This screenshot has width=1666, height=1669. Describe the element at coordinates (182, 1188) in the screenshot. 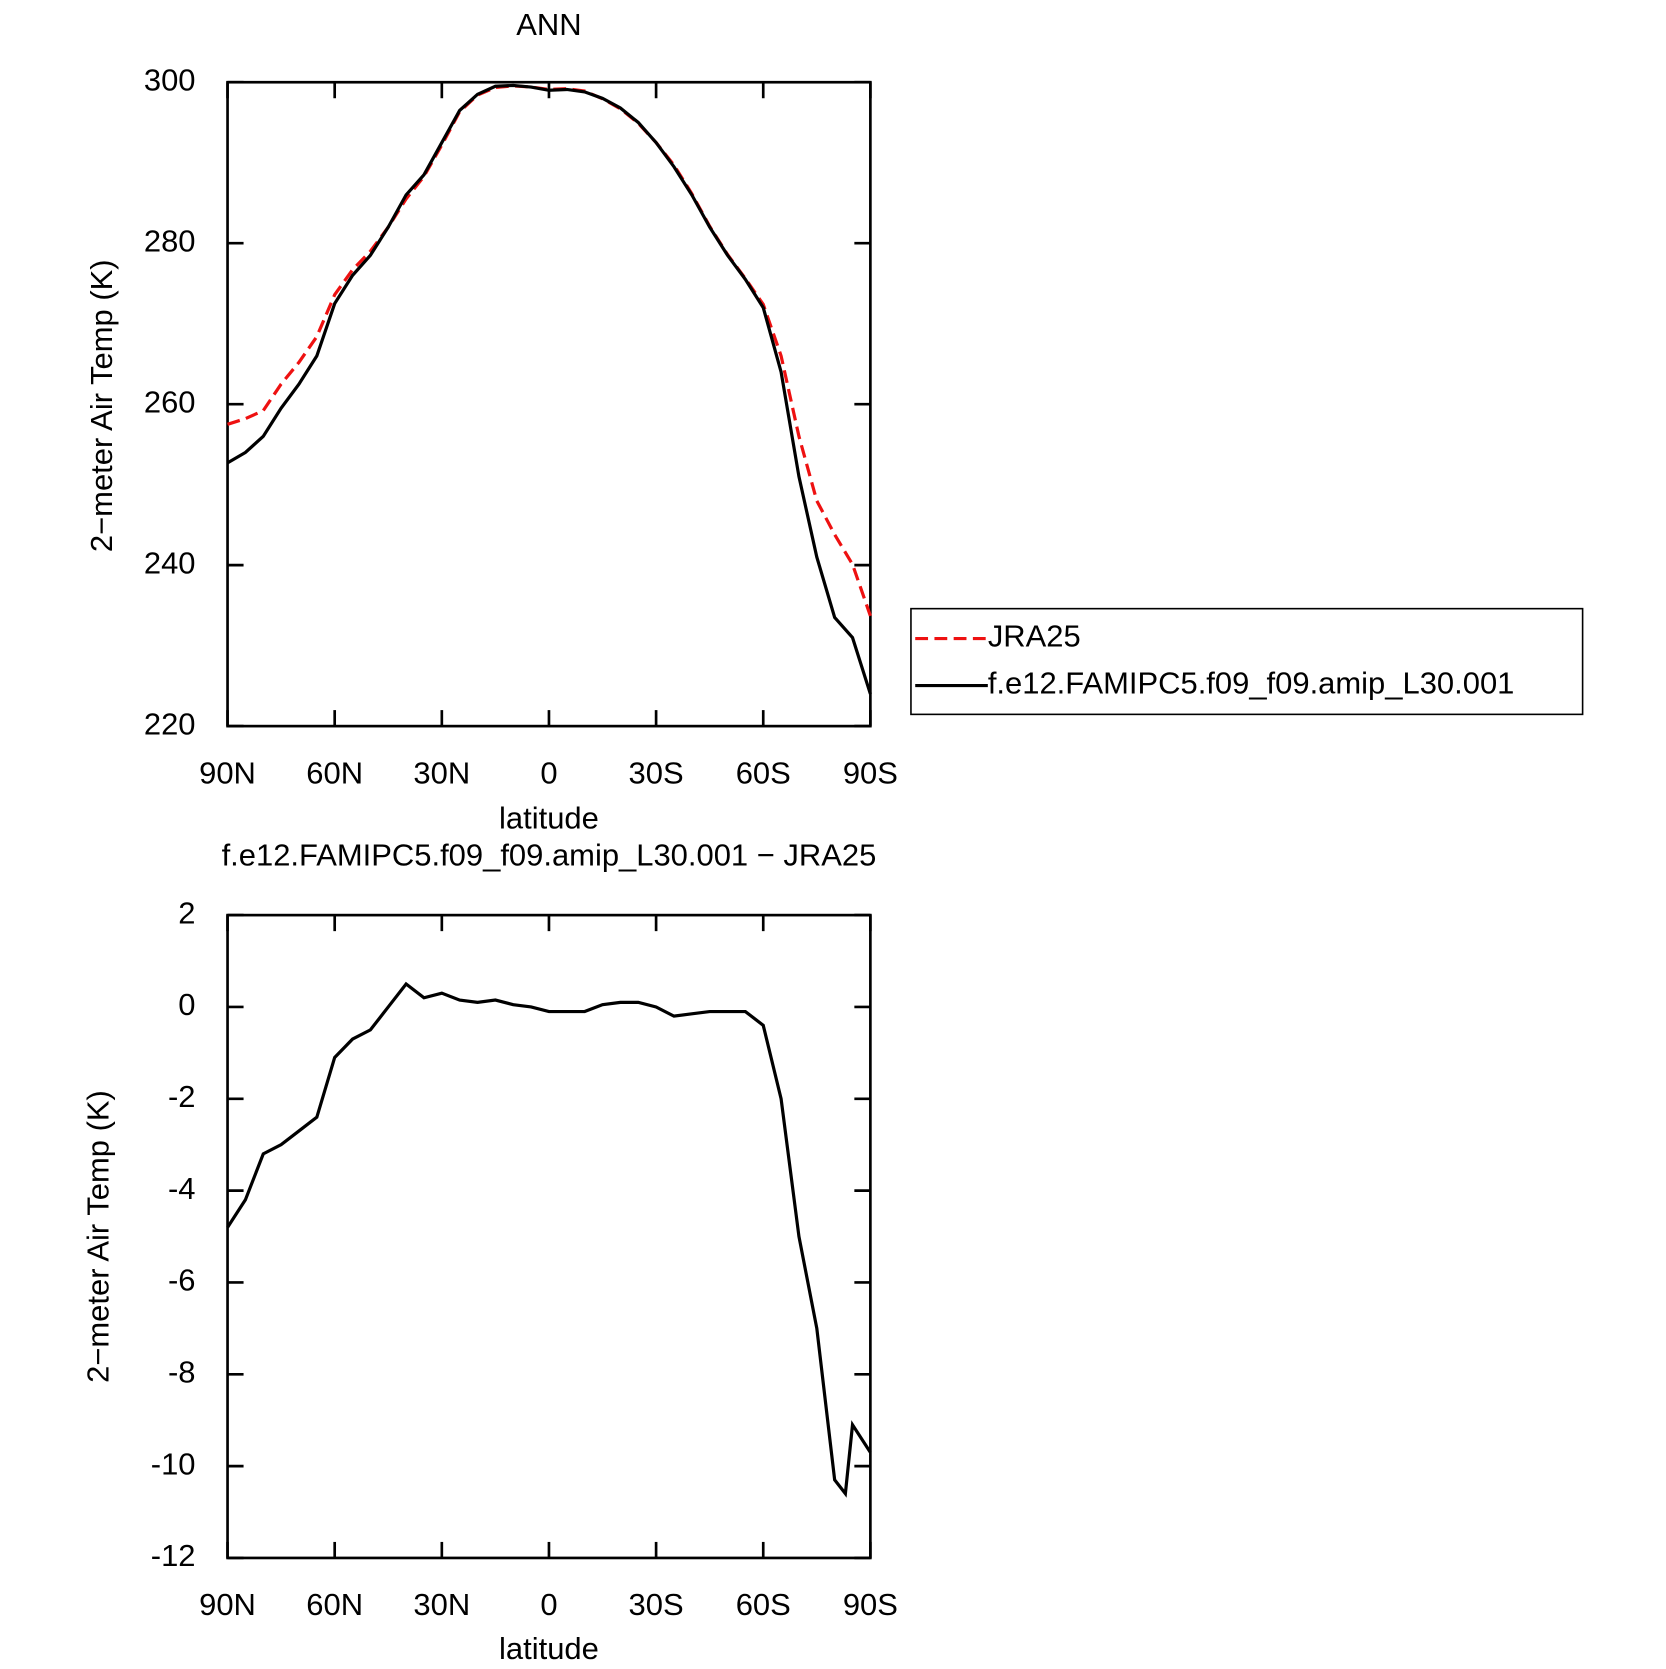

I see `y-tick-label: -4` at that location.